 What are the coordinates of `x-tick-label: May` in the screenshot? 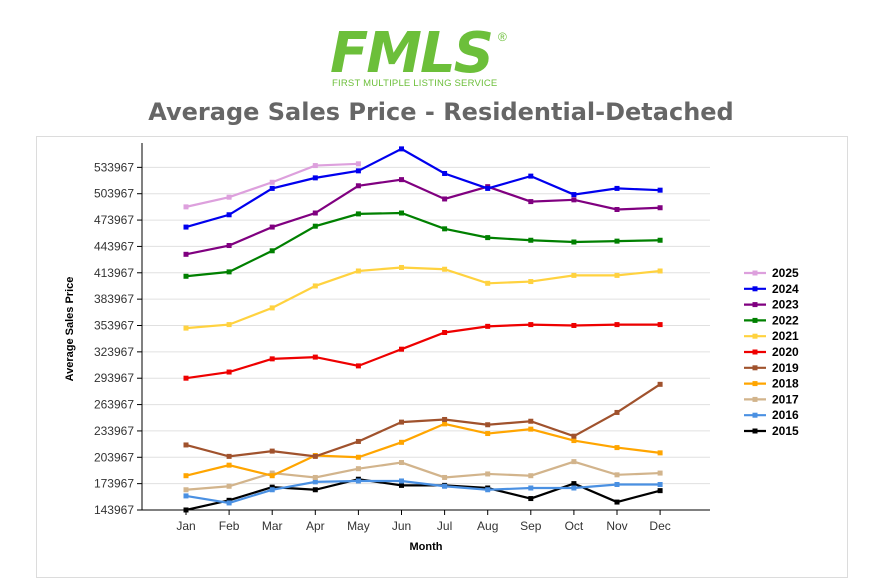 It's located at (358, 526).